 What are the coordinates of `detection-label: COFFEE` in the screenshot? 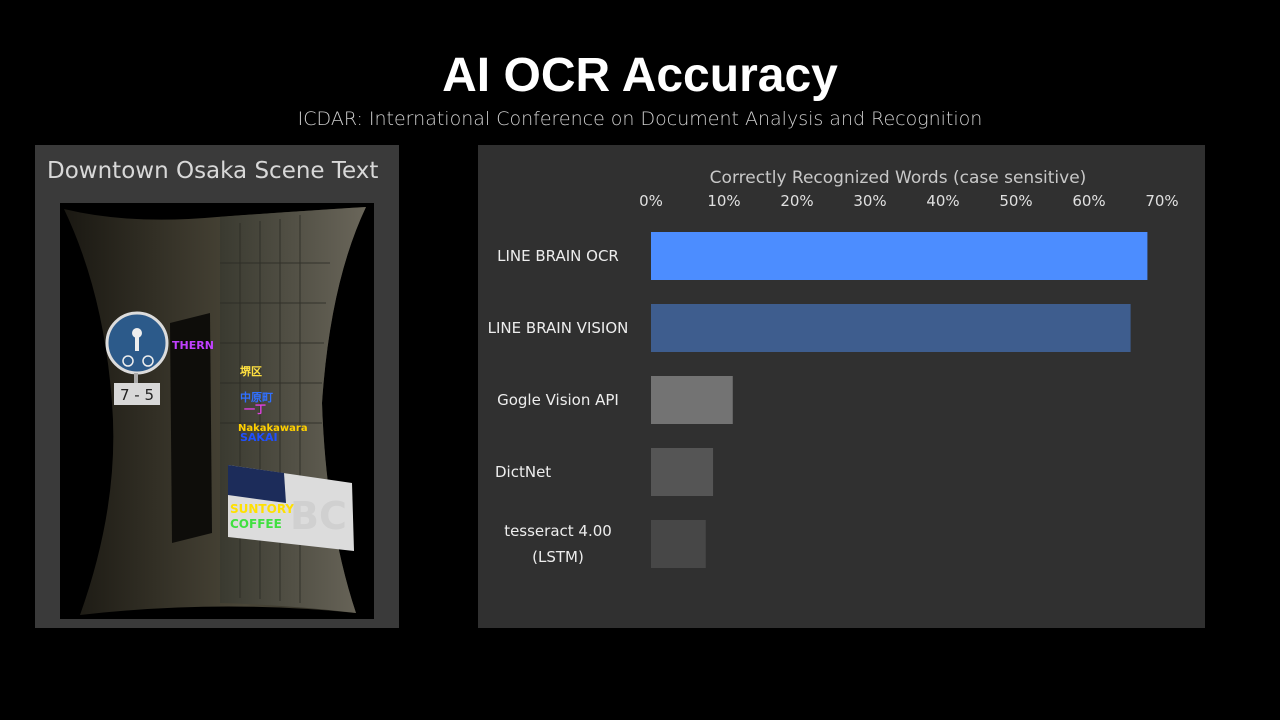 It's located at (256, 524).